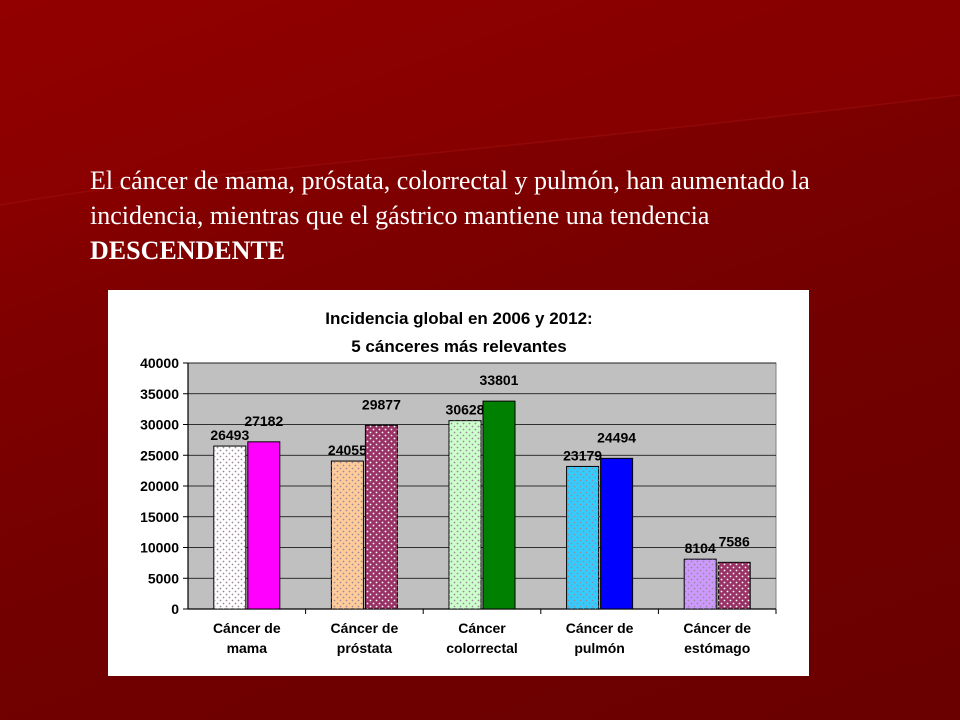  What do you see at coordinates (159, 425) in the screenshot?
I see `y-tick-label: 30000` at bounding box center [159, 425].